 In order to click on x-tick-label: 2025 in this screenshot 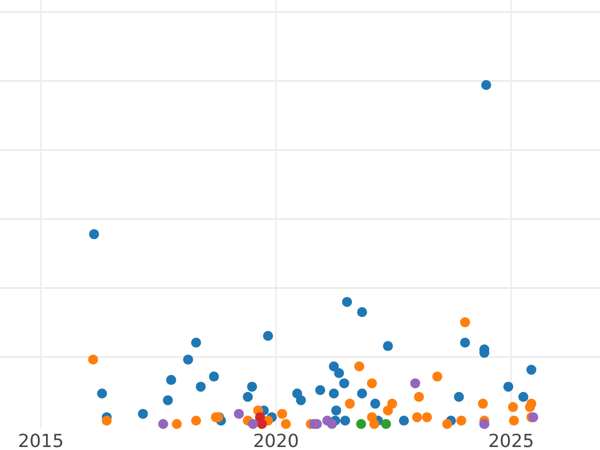, I will do `click(511, 440)`.